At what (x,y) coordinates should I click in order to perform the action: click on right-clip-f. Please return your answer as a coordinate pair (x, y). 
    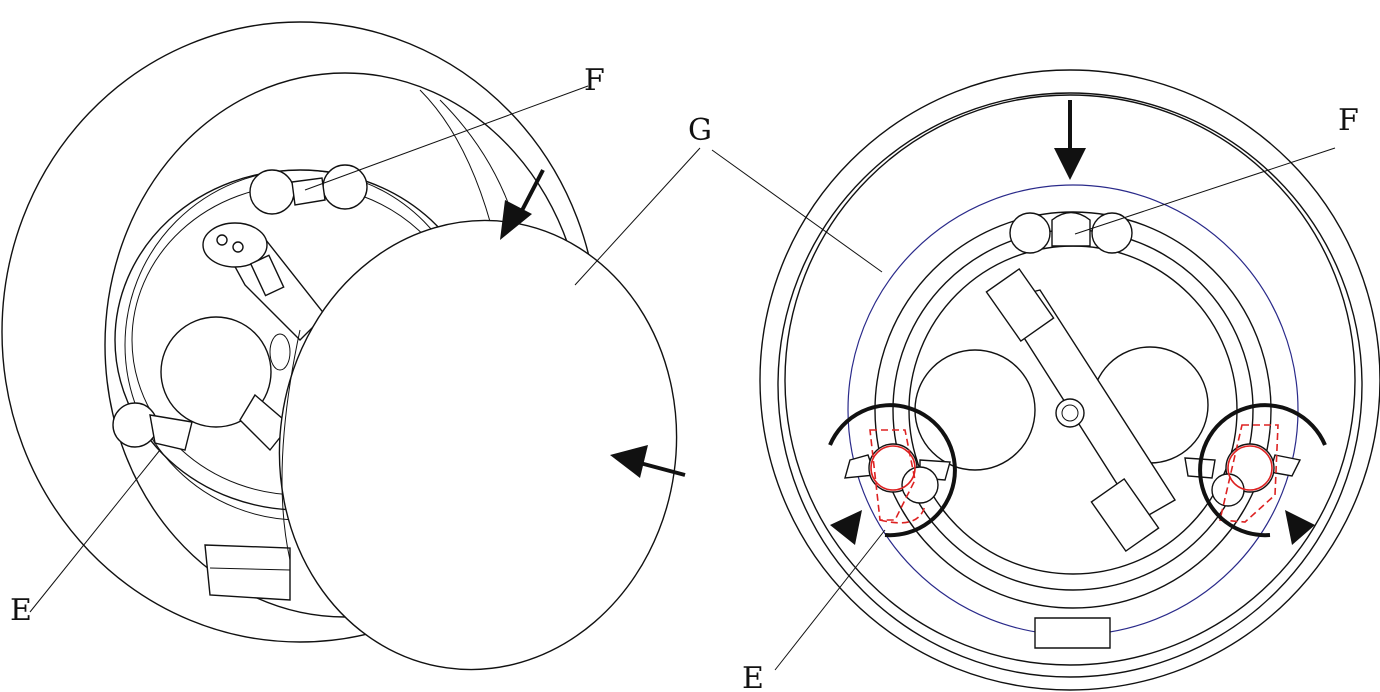
    Looking at the image, I should click on (1071, 232).